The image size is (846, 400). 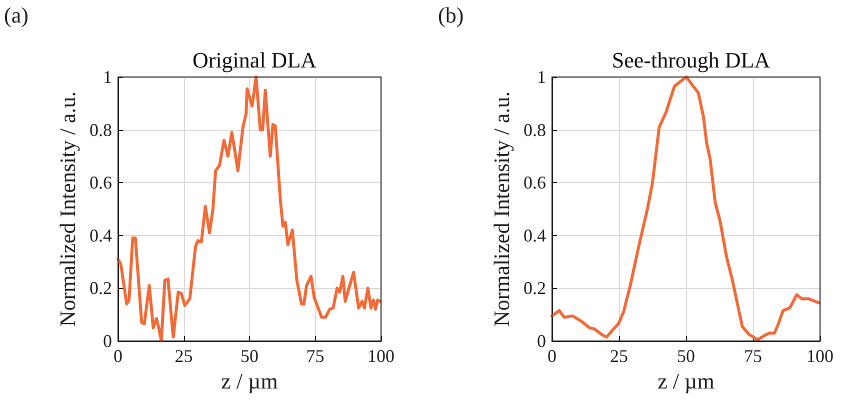 I want to click on text: (a), so click(x=16, y=15).